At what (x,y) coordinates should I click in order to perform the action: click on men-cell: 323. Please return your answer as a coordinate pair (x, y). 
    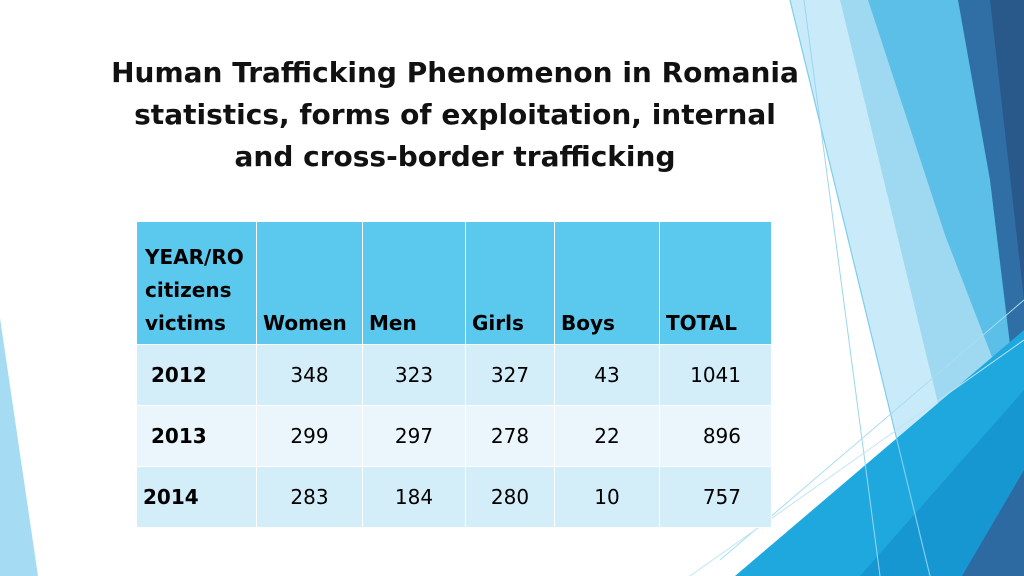
    Looking at the image, I should click on (414, 375).